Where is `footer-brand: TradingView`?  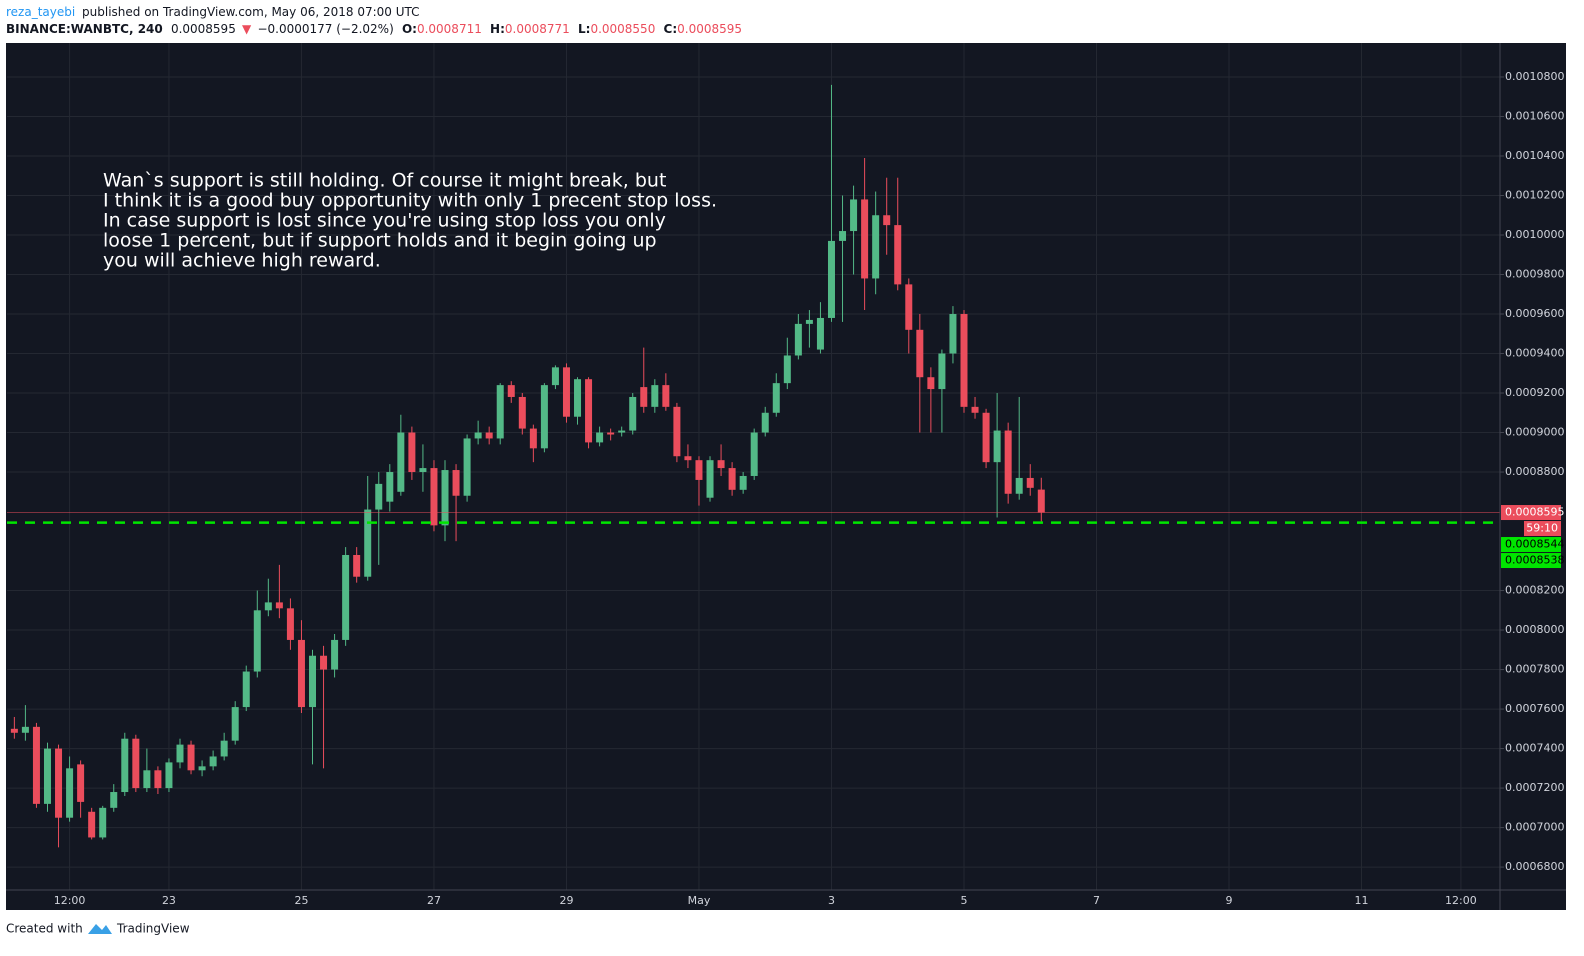
footer-brand: TradingView is located at coordinates (153, 929).